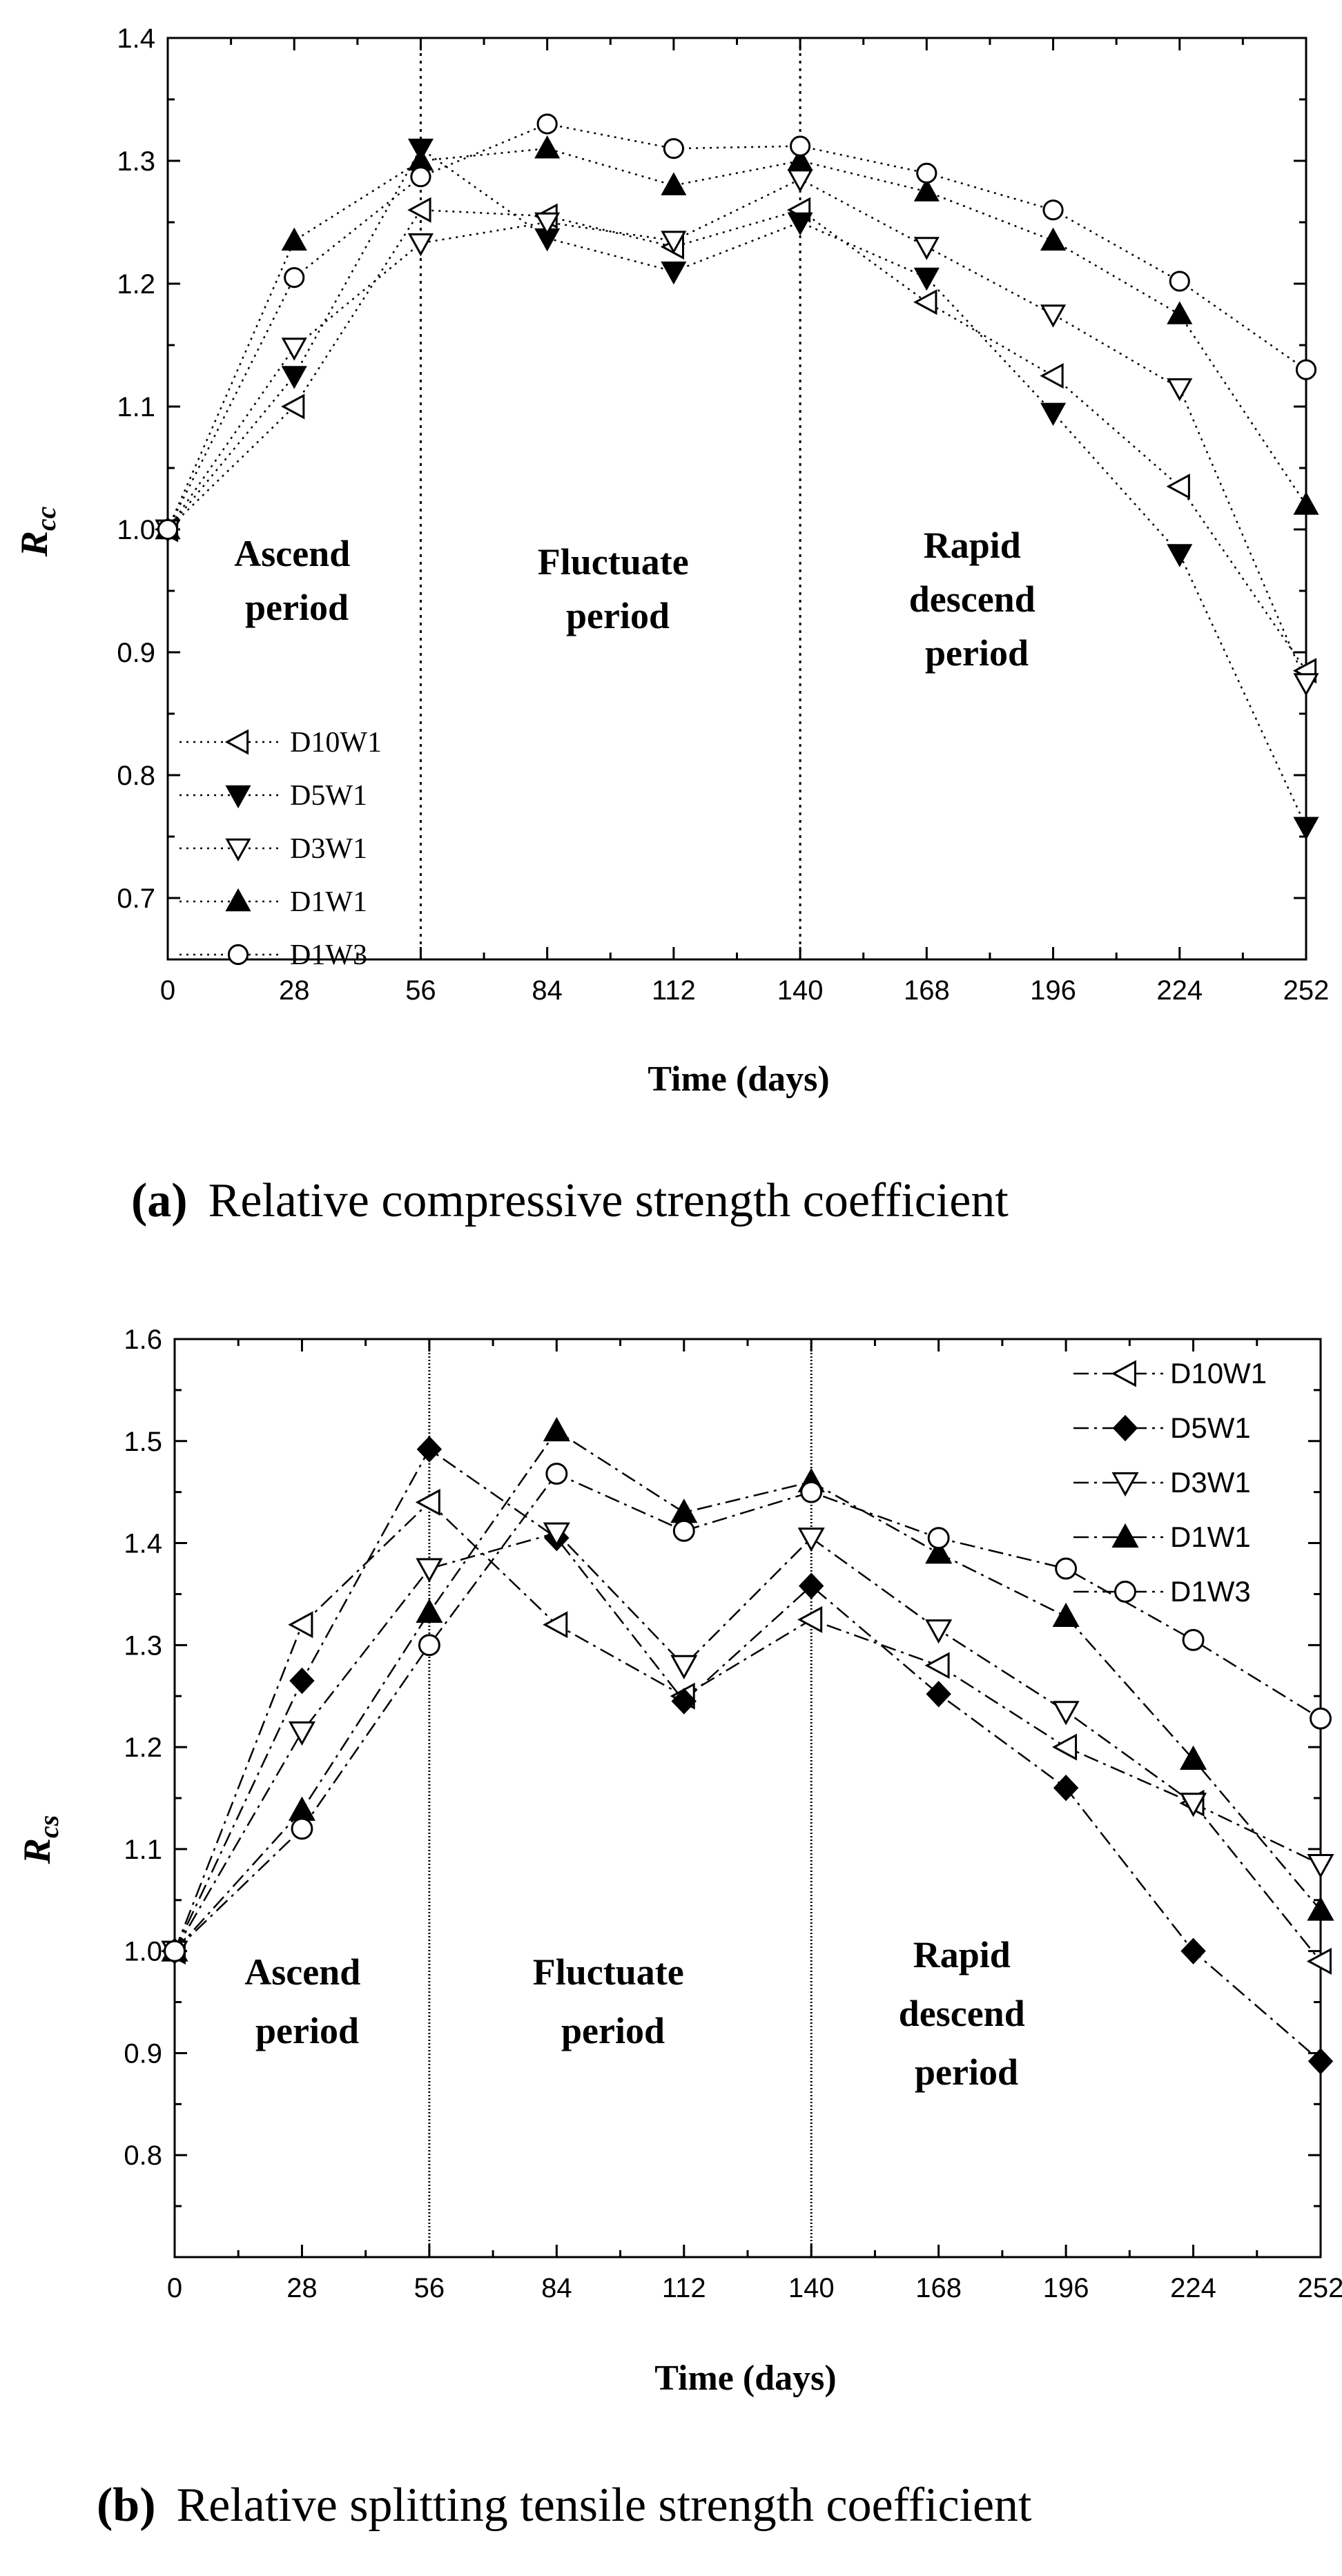 The image size is (1342, 2576). I want to click on series-line-d1w1, so click(736, 338).